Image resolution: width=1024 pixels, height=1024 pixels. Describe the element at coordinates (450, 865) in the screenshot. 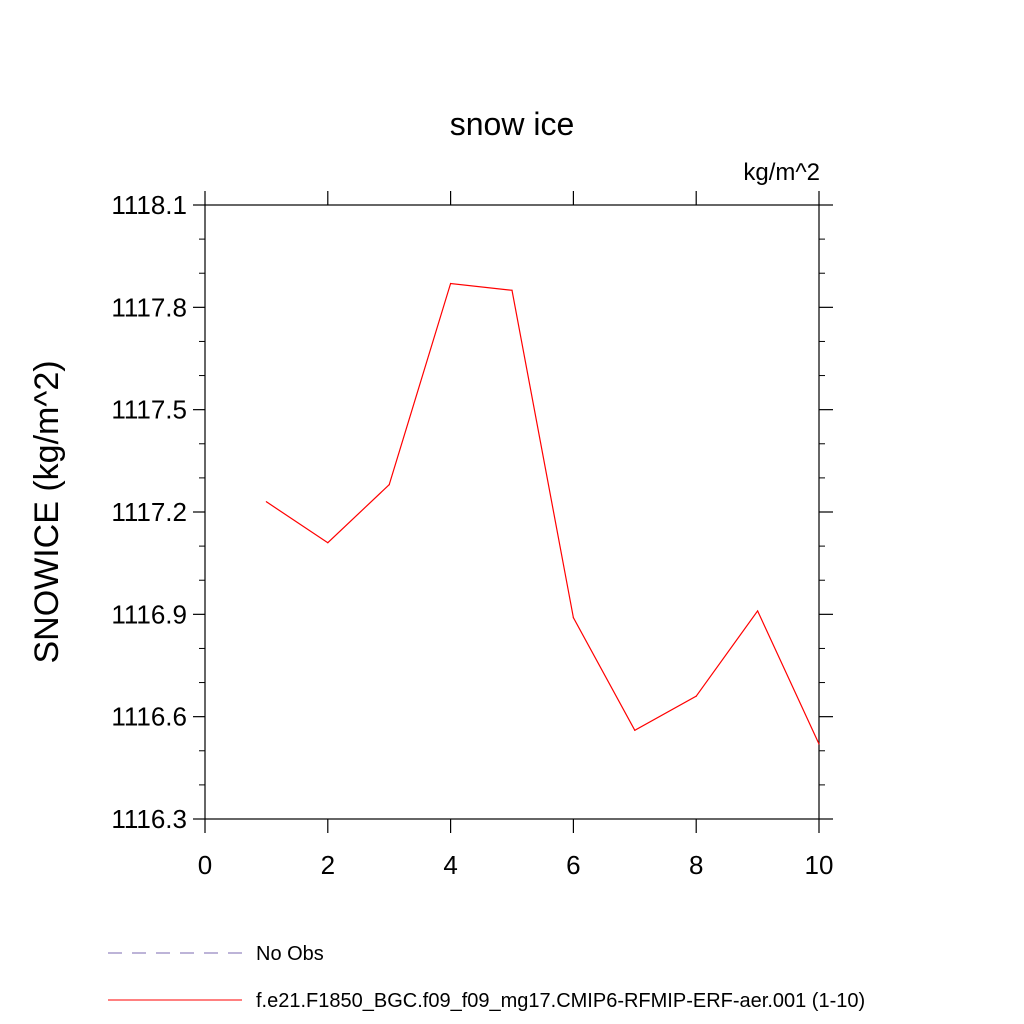

I see `x-tick-label: 4` at that location.